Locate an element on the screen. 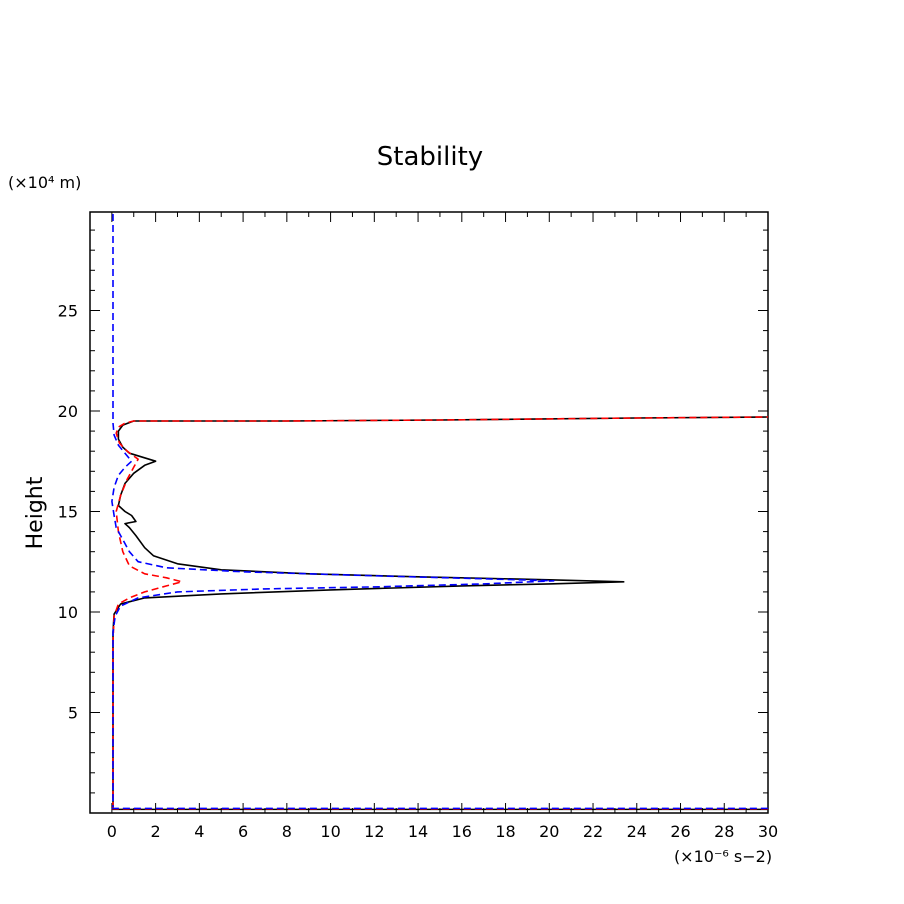 This screenshot has height=904, width=904. x-tick-label: 12 is located at coordinates (374, 831).